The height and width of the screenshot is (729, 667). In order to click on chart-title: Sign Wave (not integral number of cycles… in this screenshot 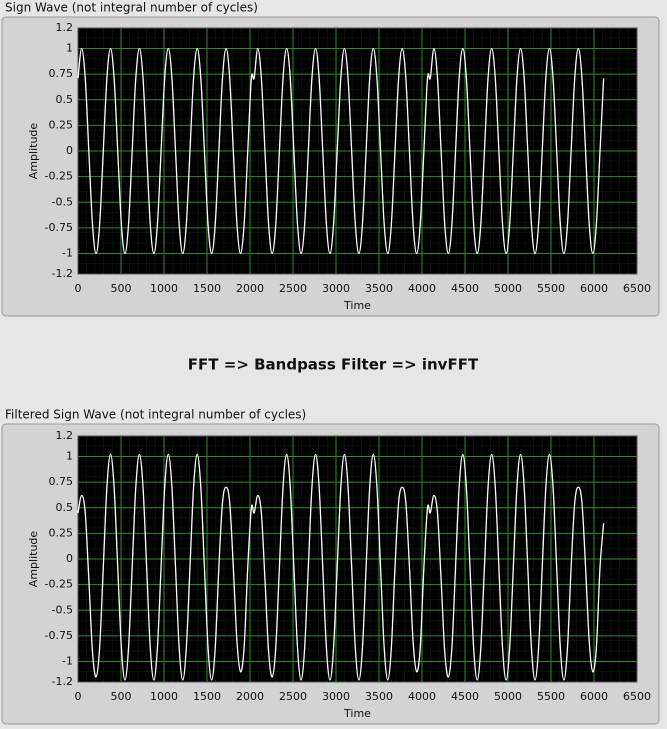, I will do `click(131, 8)`.